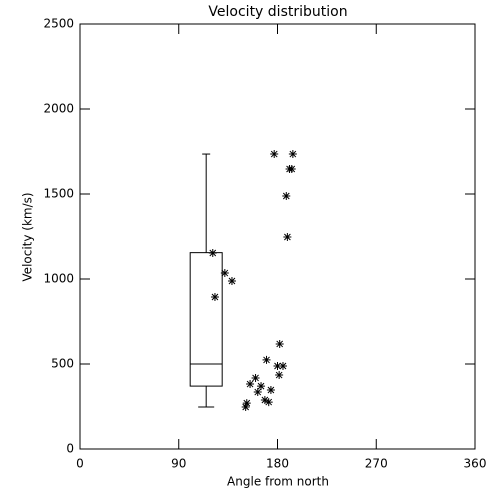 This screenshot has width=500, height=504. Describe the element at coordinates (376, 464) in the screenshot. I see `x-tick-label: 270` at that location.